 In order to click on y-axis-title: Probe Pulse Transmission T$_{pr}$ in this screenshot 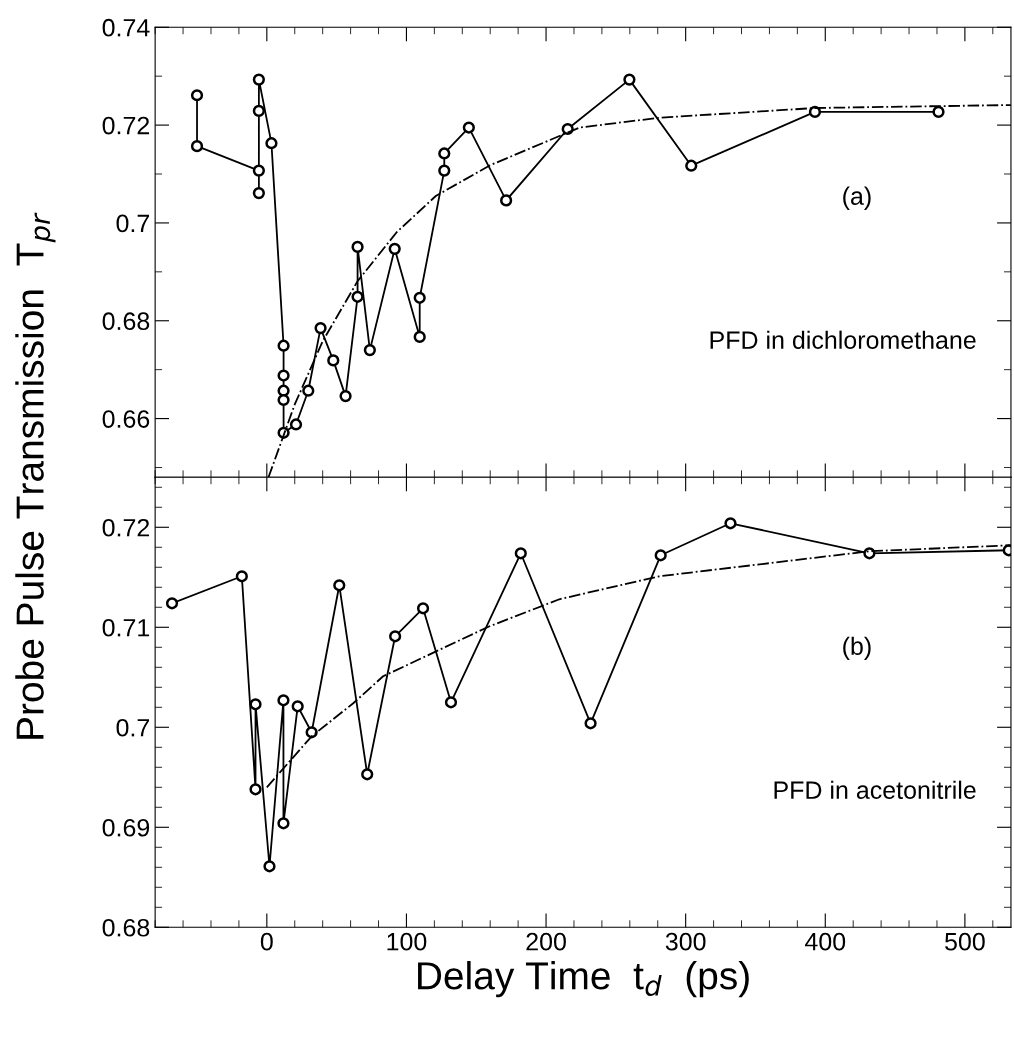, I will do `click(35, 475)`.